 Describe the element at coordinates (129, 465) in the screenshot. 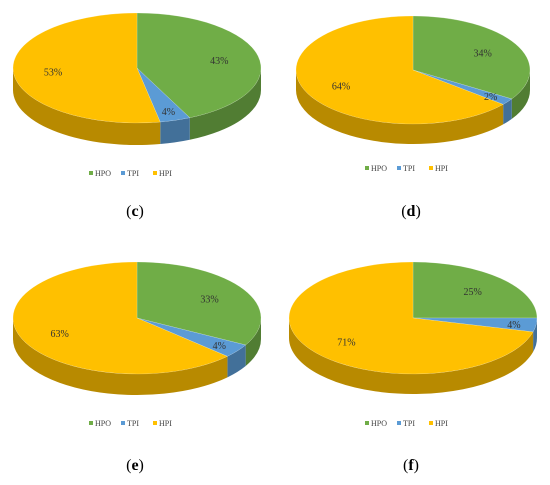

I see `caption-e-open: (` at that location.